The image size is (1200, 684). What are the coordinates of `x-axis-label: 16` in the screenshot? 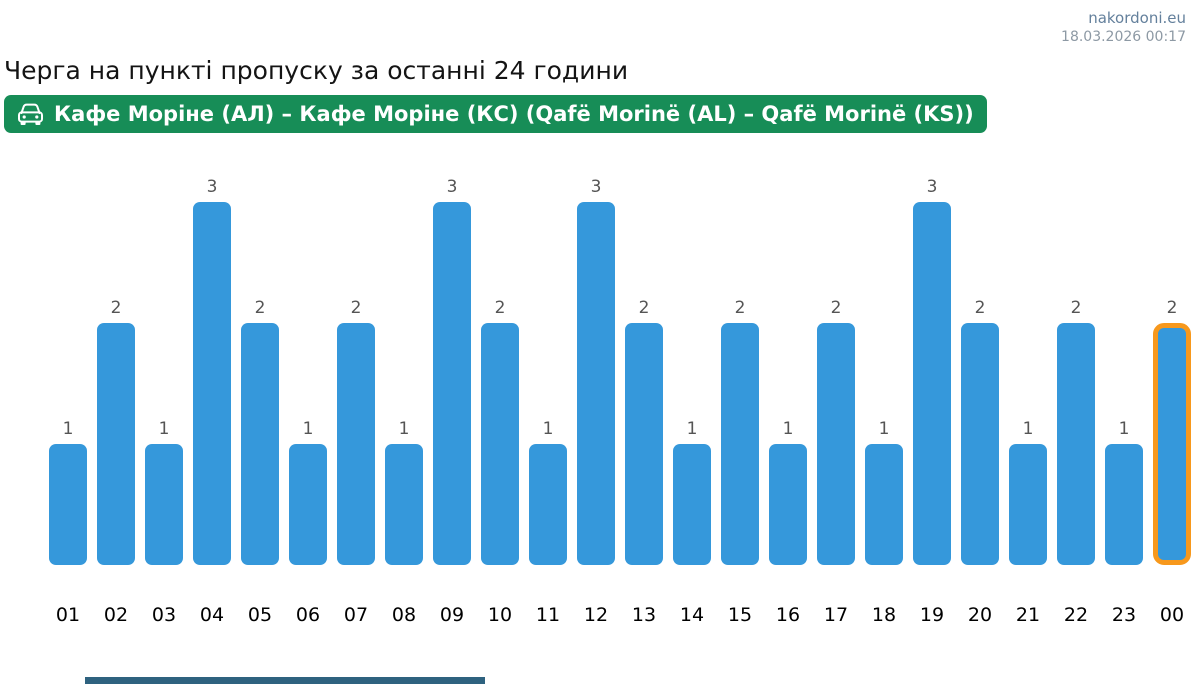 It's located at (788, 615).